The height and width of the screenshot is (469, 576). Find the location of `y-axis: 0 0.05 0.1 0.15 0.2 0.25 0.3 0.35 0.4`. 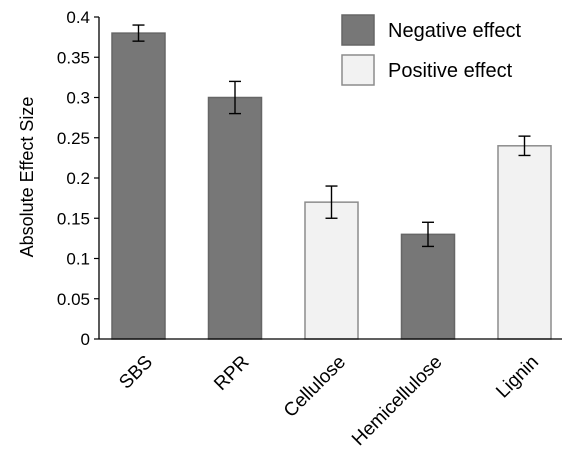

y-axis: 0 0.05 0.1 0.15 0.2 0.25 0.3 0.35 0.4 is located at coordinates (78, 178).